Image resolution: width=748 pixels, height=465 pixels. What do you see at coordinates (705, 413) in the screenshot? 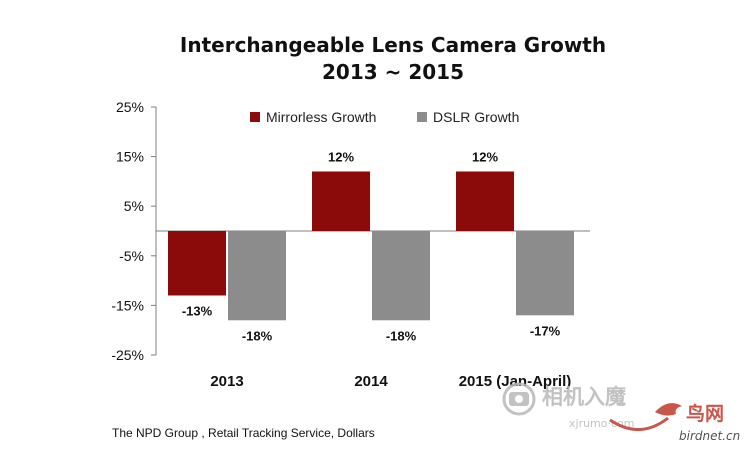
I see `watermark-site-cn: 鸟网` at bounding box center [705, 413].